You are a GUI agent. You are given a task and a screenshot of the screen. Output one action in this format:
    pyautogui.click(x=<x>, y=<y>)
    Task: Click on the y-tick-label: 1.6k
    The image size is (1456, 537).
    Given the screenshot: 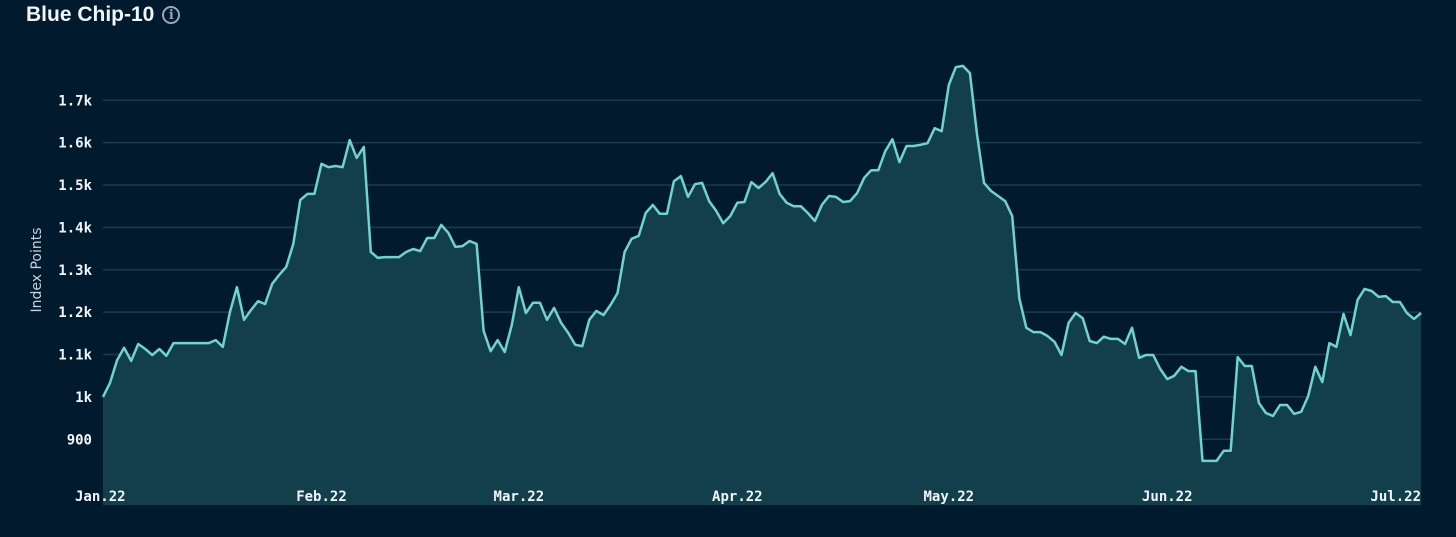 What is the action you would take?
    pyautogui.click(x=75, y=144)
    